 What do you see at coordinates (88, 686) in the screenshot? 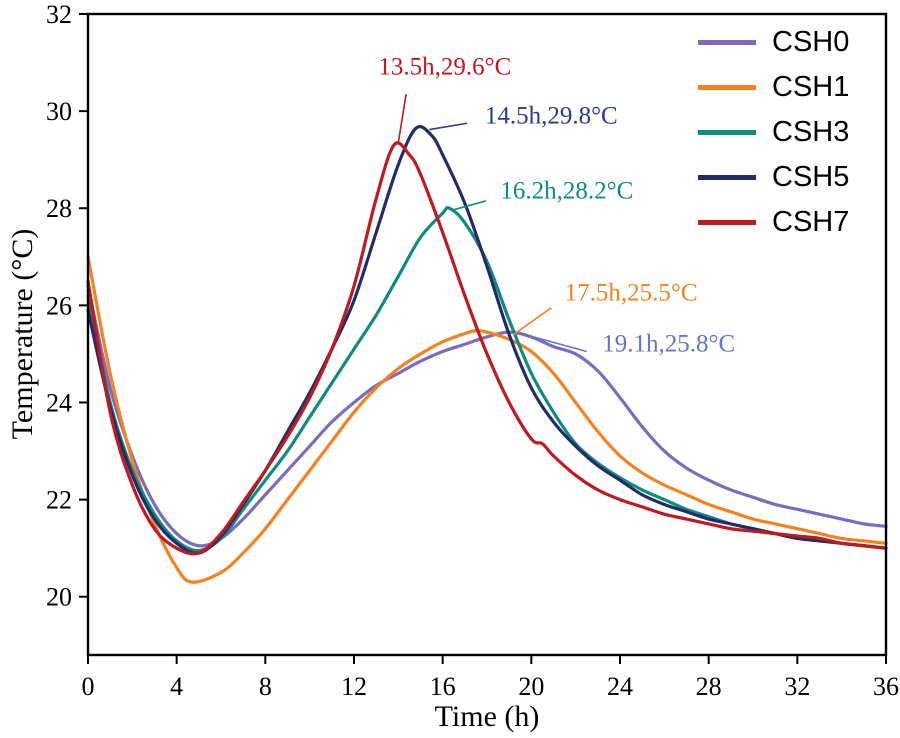
I see `x-tick-label: 0` at bounding box center [88, 686].